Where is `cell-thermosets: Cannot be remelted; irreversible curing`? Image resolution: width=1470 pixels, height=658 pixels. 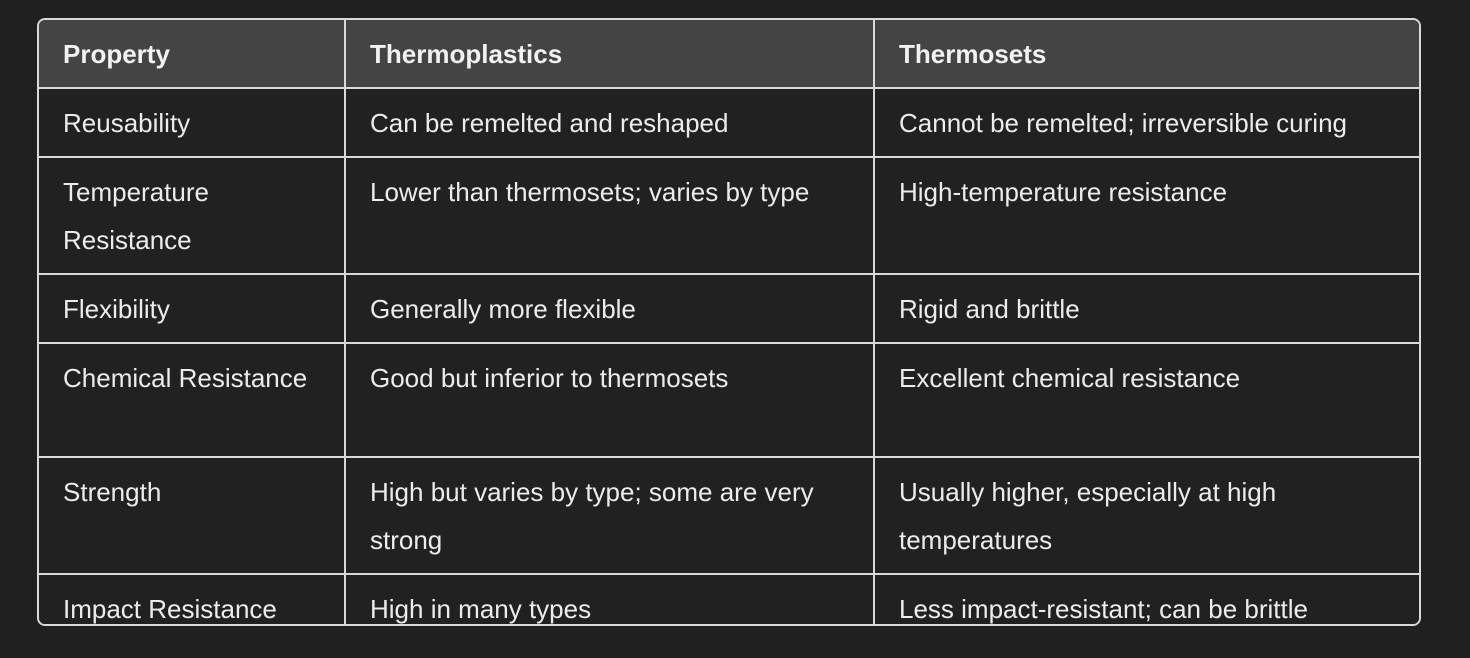 cell-thermosets: Cannot be remelted; irreversible curing is located at coordinates (1146, 123).